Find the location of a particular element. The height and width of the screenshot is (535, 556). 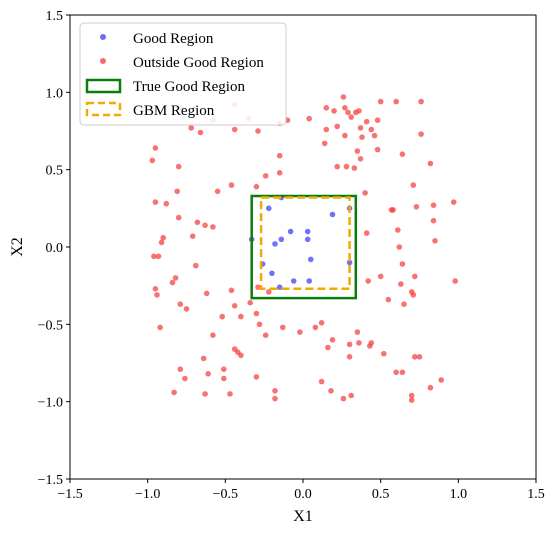

legend-label-good: Good Region is located at coordinates (173, 39).